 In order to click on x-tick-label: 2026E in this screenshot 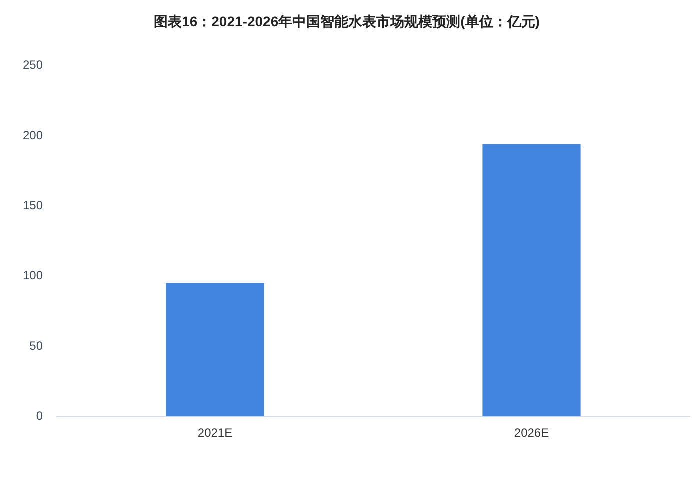, I will do `click(532, 433)`.